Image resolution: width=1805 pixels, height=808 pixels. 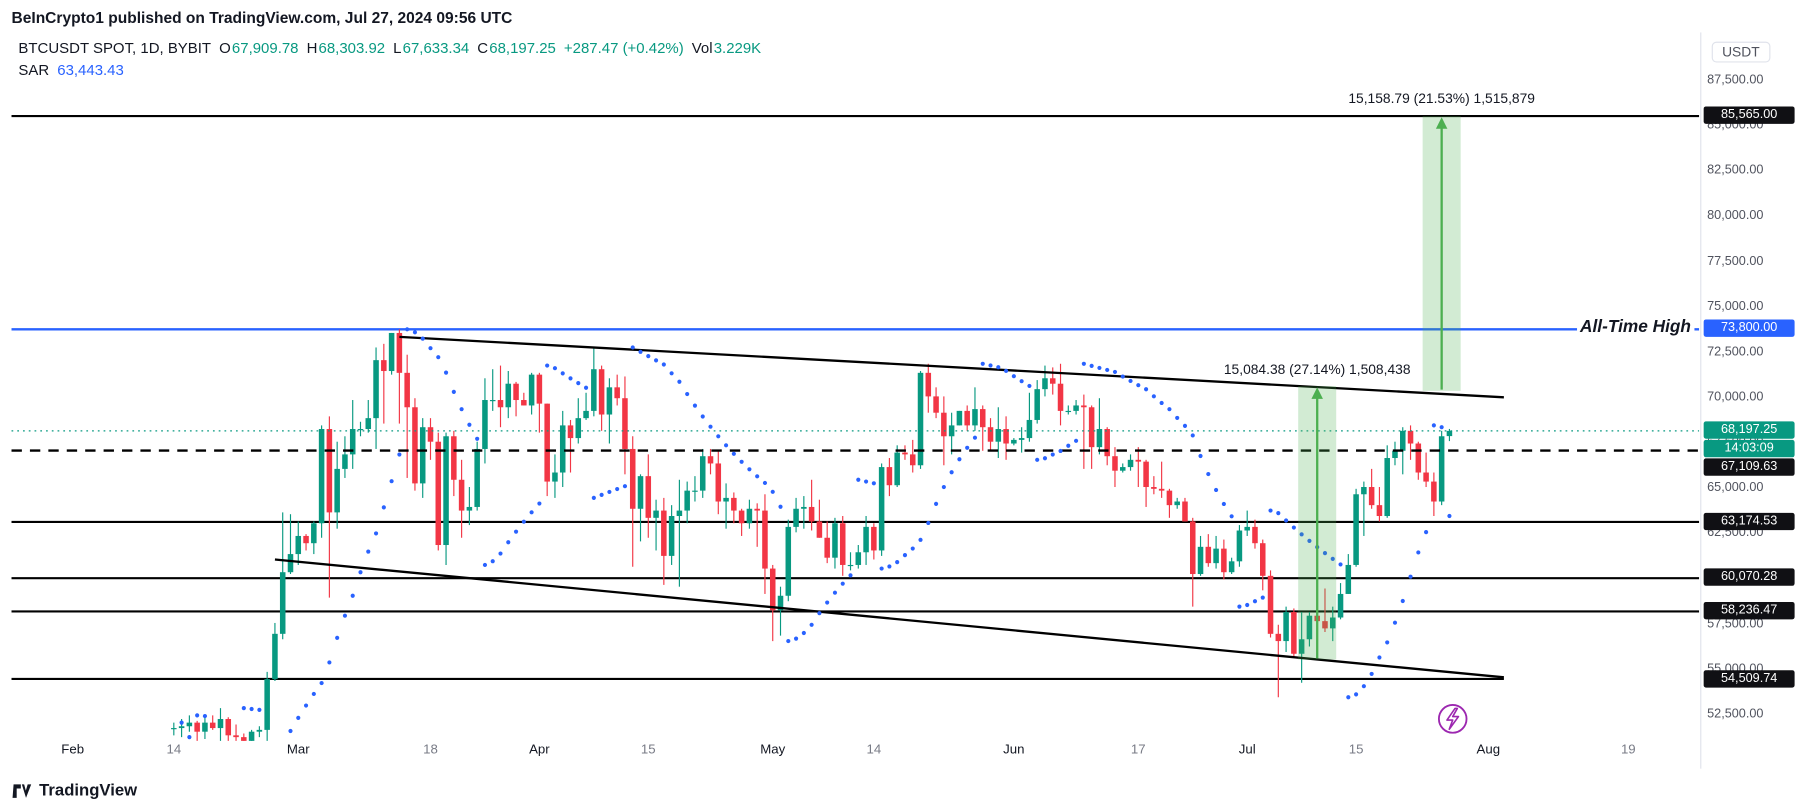 I want to click on all-time-high-label: All-Time High, so click(x=1635, y=327).